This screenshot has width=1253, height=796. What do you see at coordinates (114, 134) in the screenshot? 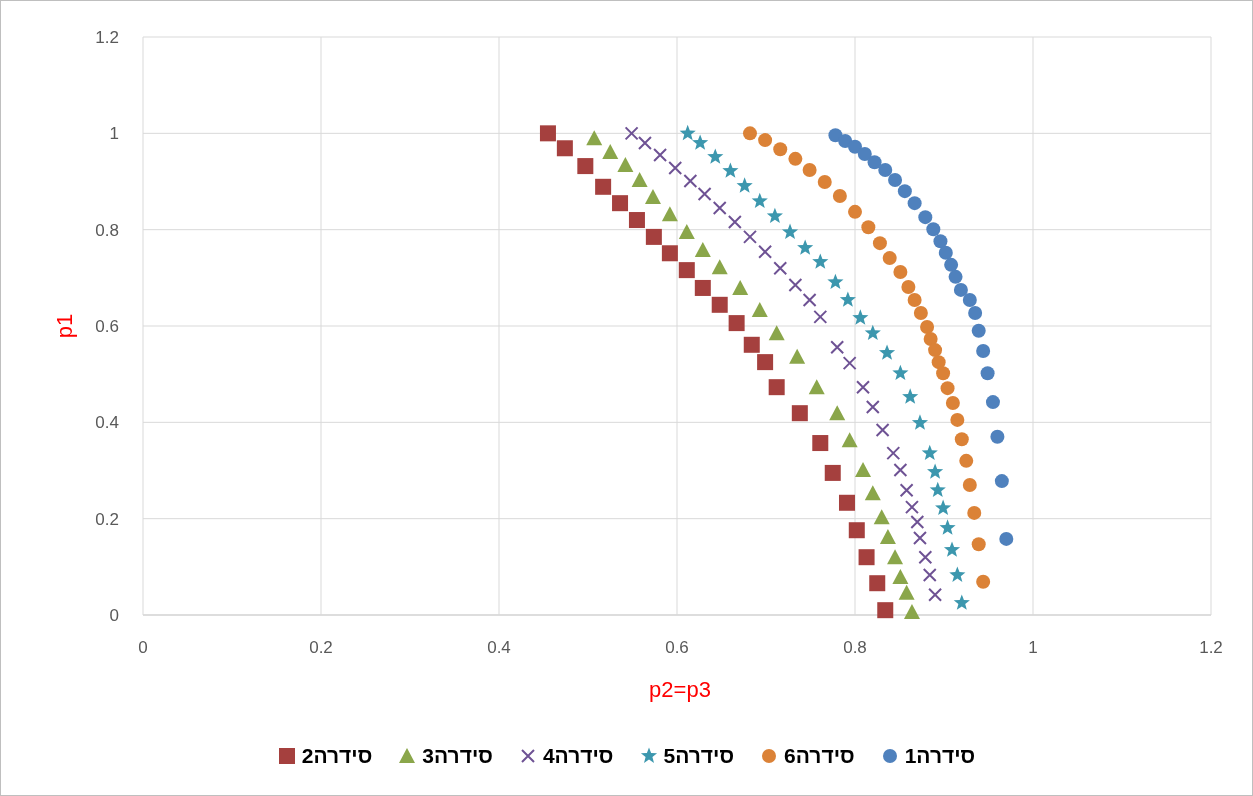
I see `y-tick-label: 1` at bounding box center [114, 134].